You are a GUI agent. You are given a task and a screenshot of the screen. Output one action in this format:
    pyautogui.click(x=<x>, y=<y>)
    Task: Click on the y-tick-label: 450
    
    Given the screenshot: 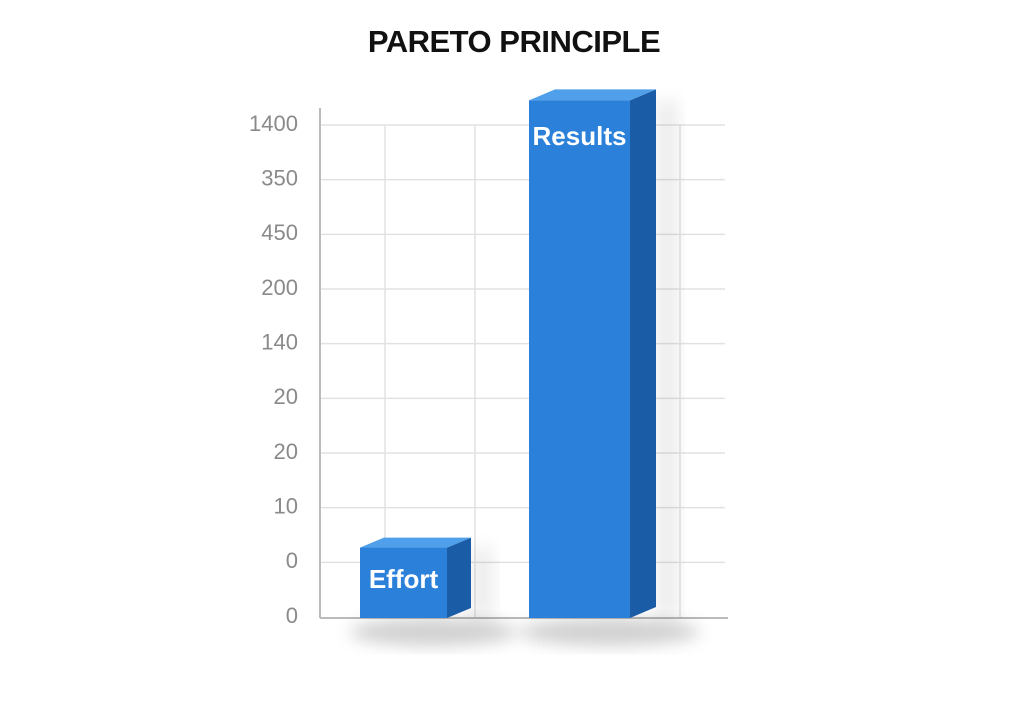 What is the action you would take?
    pyautogui.click(x=279, y=232)
    